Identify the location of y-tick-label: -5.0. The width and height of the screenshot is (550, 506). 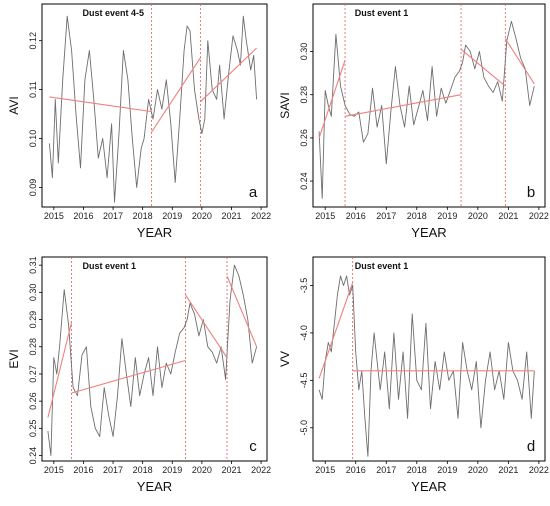
(304, 428).